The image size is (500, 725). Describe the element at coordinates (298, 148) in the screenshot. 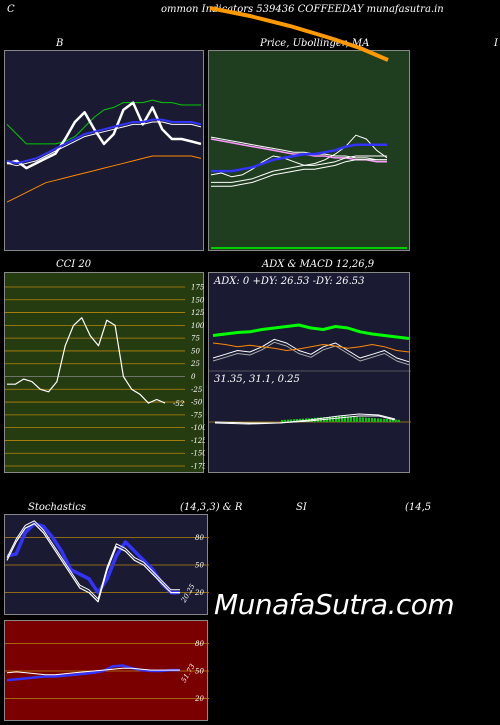

I see `price-ma2-line` at that location.